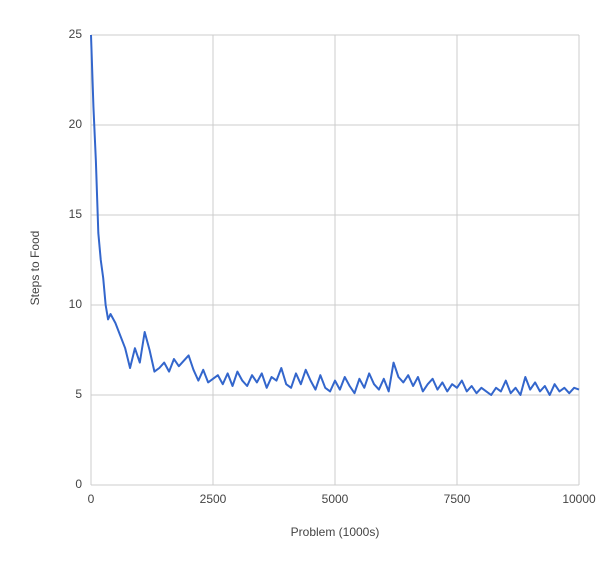 This screenshot has height=568, width=609. What do you see at coordinates (76, 34) in the screenshot?
I see `y-tick-label: 25` at bounding box center [76, 34].